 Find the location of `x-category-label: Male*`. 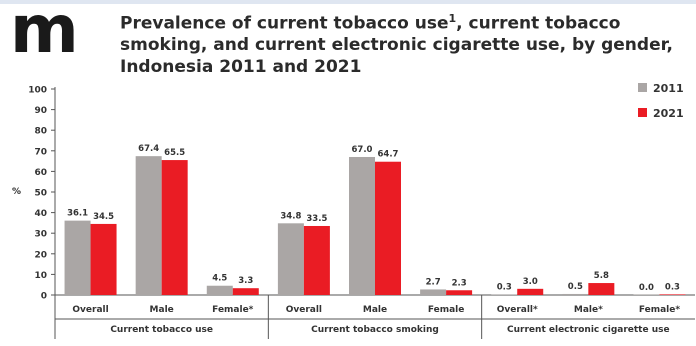

x-category-label: Male* is located at coordinates (588, 310).